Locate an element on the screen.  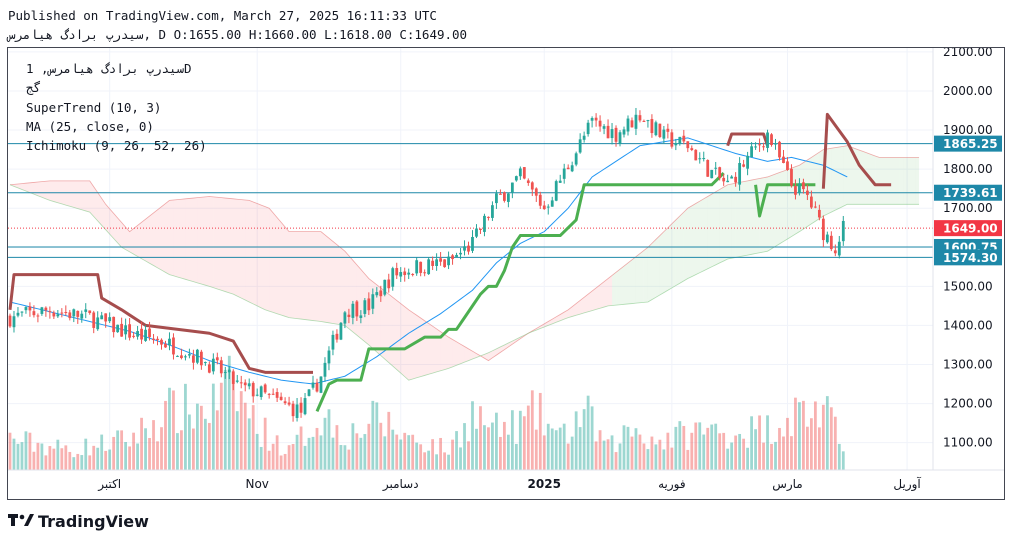
y-tick-label: 1400.00 is located at coordinates (968, 325).